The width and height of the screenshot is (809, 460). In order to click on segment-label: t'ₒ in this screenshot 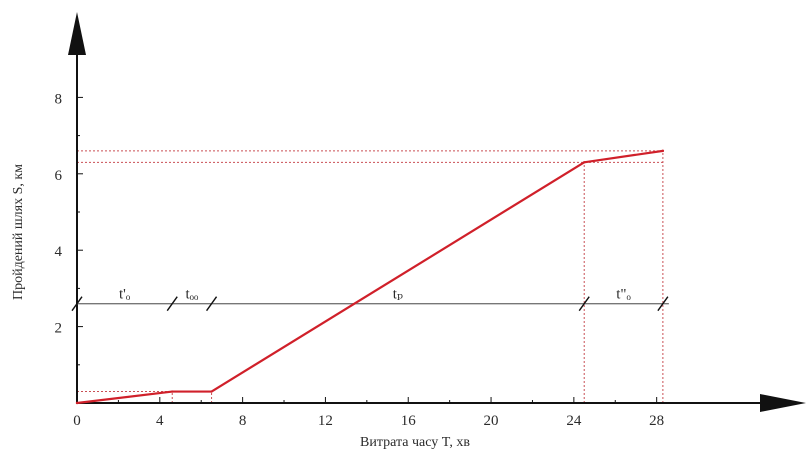, I will do `click(125, 295)`.